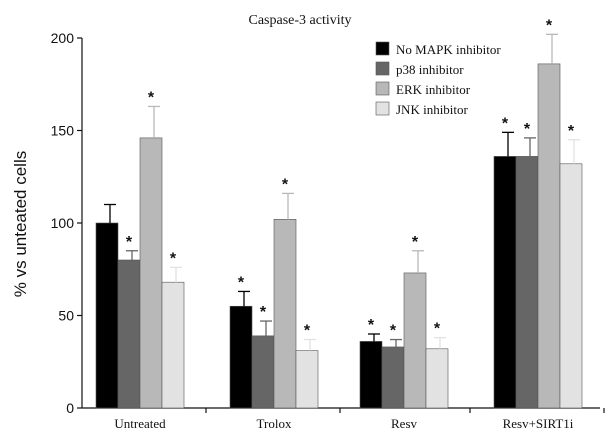 This screenshot has height=432, width=608. I want to click on y-tick-label: 50, so click(66, 316).